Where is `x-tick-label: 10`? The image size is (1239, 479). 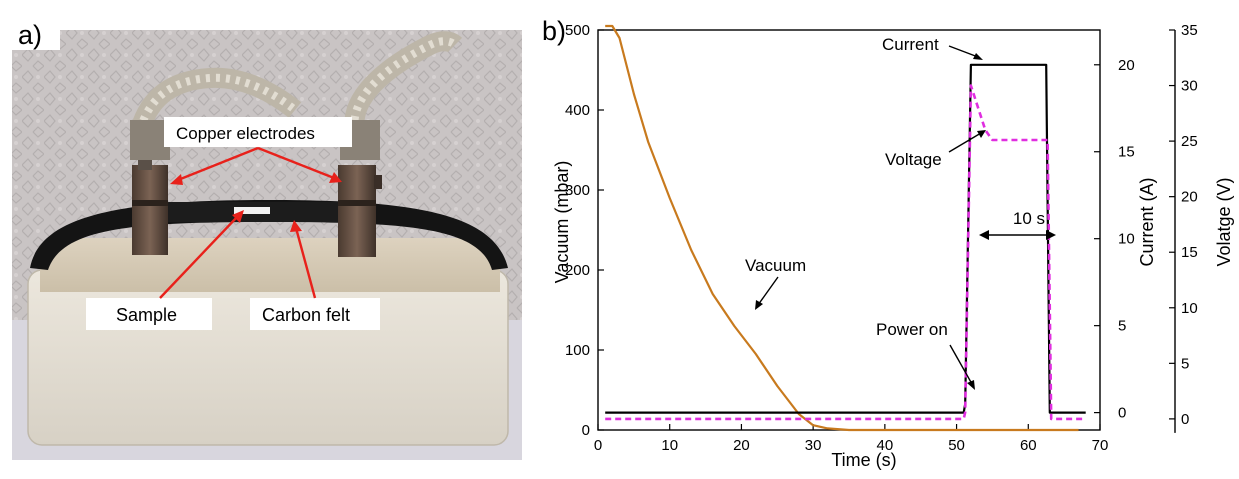 x-tick-label: 10 is located at coordinates (669, 445).